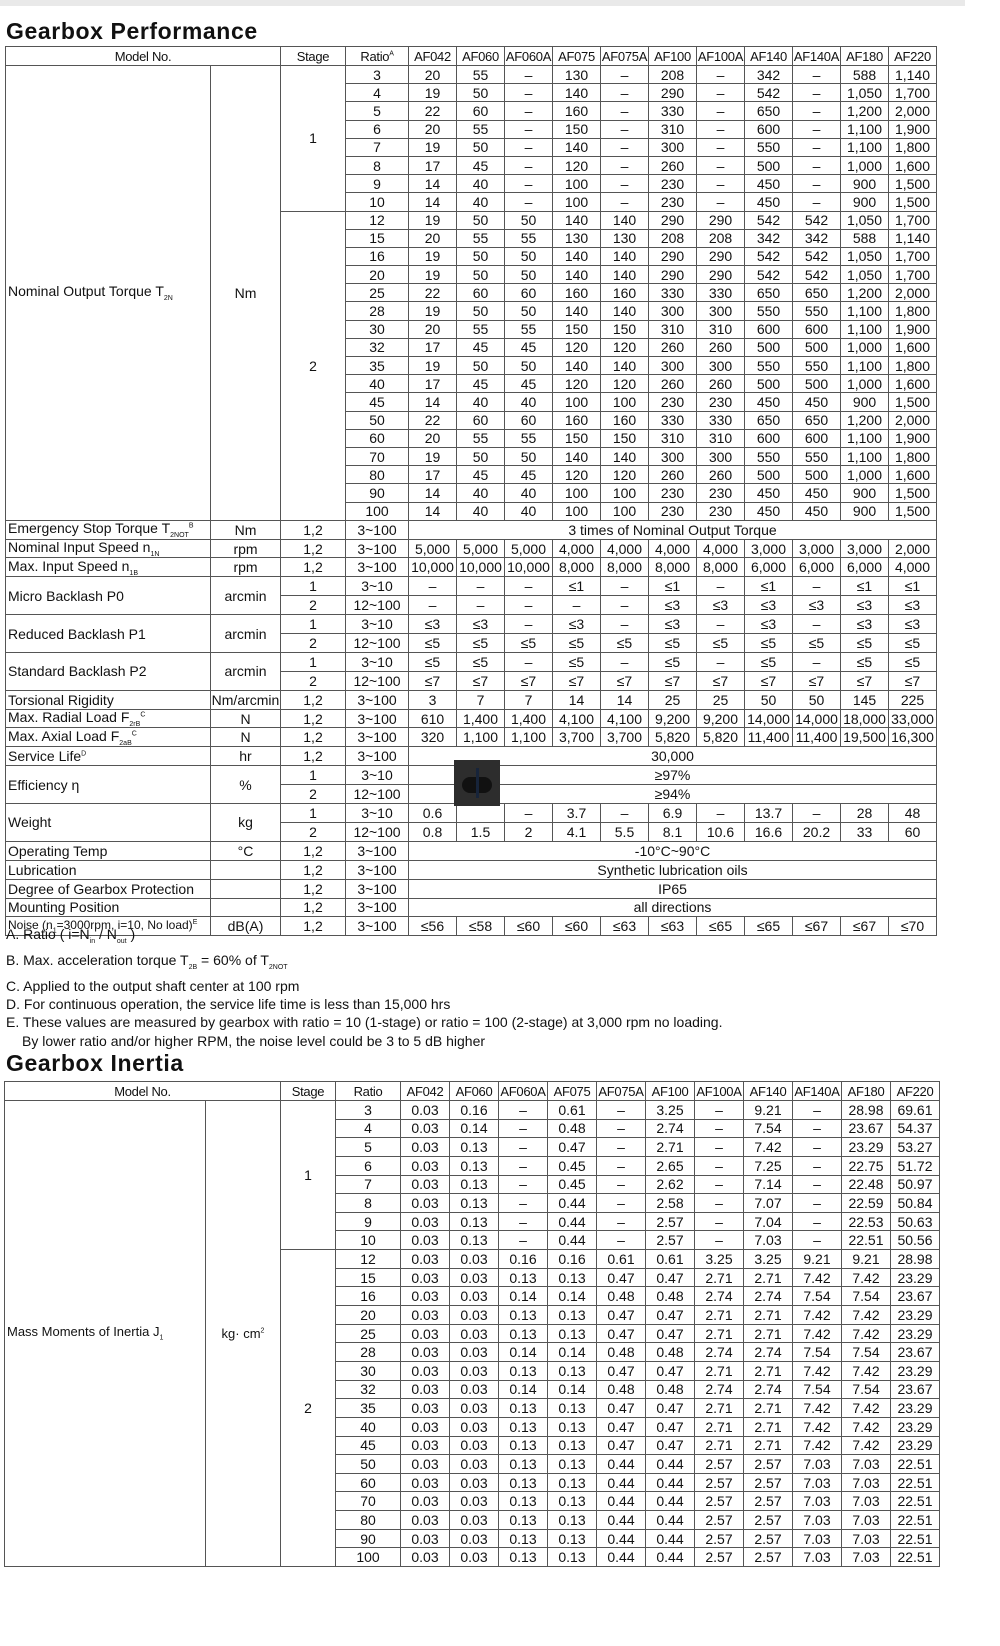 Image resolution: width=1000 pixels, height=1646 pixels. What do you see at coordinates (245, 869) in the screenshot?
I see `spec-unit` at bounding box center [245, 869].